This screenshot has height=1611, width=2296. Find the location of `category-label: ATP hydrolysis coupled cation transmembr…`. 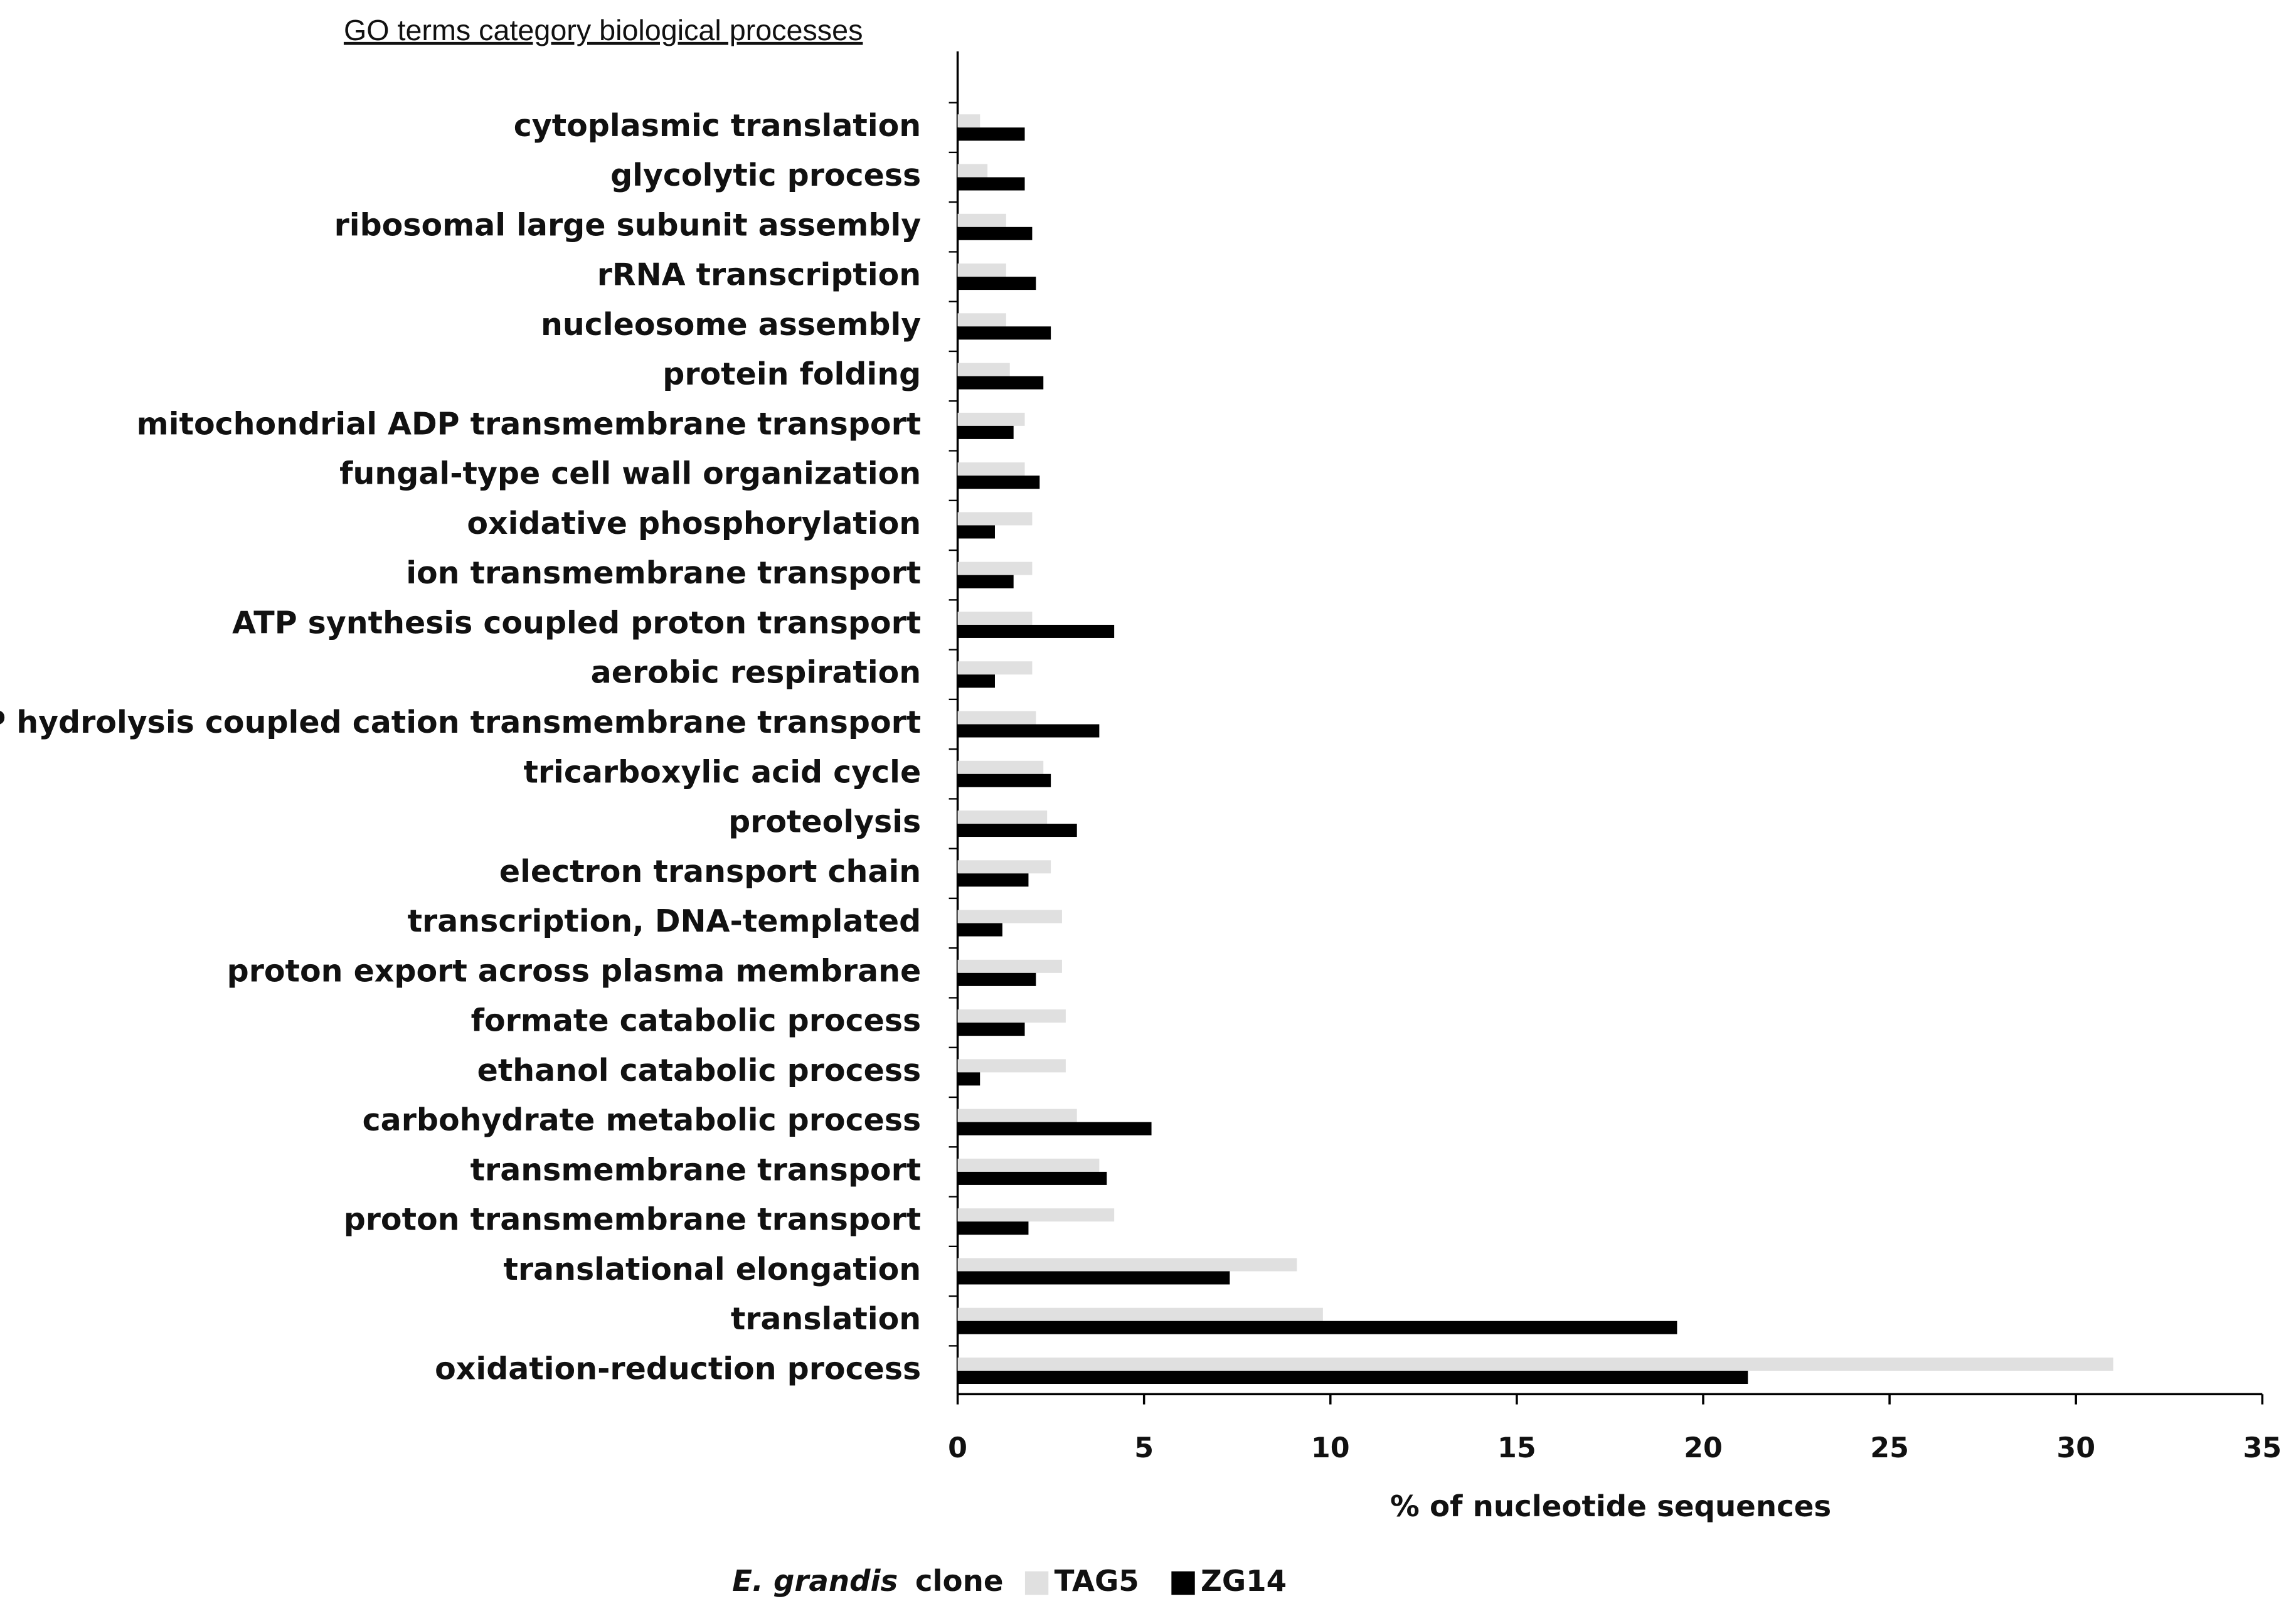

category-label: ATP hydrolysis coupled cation transmembr… is located at coordinates (460, 722).